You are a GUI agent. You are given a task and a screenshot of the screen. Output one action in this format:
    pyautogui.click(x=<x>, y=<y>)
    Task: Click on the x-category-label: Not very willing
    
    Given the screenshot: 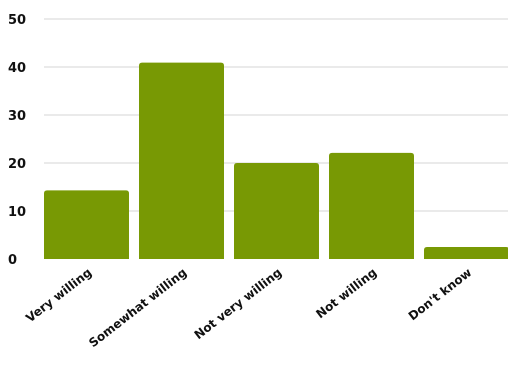 What is the action you would take?
    pyautogui.click(x=238, y=303)
    